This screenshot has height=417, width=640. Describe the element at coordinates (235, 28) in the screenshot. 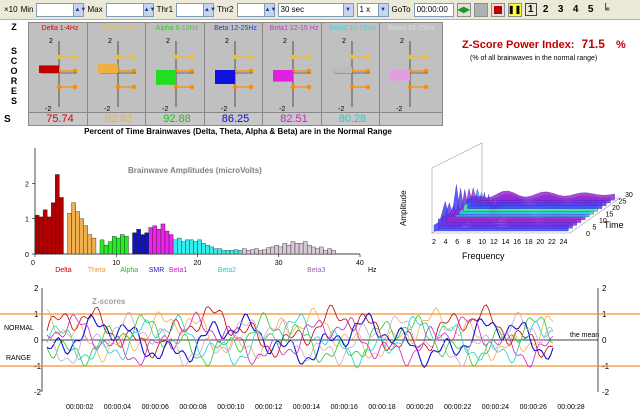

I see `zscore-box-title: Beta 12-25Hz` at that location.